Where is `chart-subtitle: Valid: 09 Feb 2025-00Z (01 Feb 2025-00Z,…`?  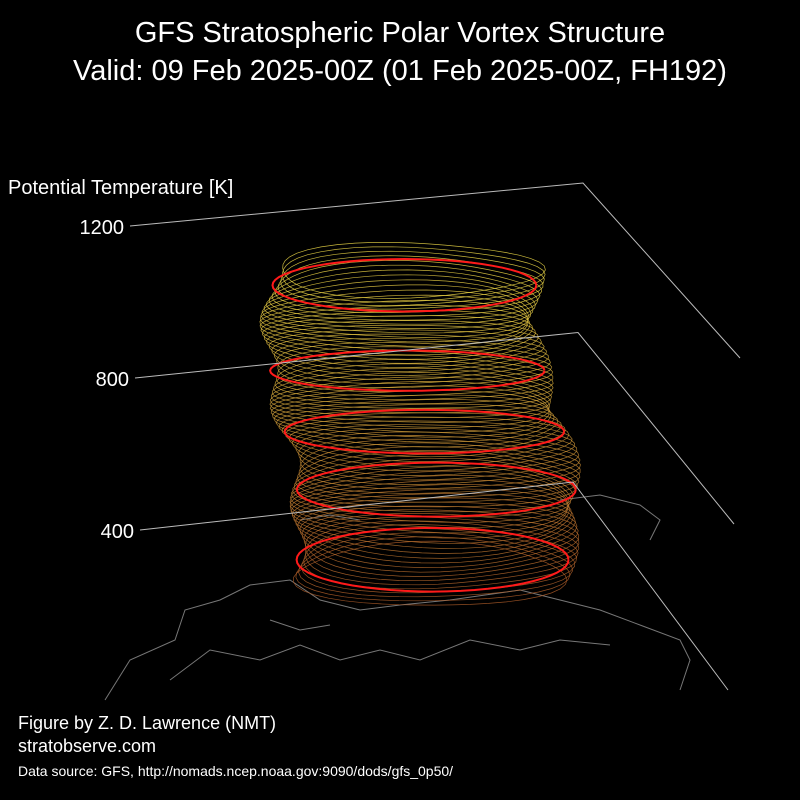
chart-subtitle: Valid: 09 Feb 2025-00Z (01 Feb 2025-00Z,… is located at coordinates (400, 71).